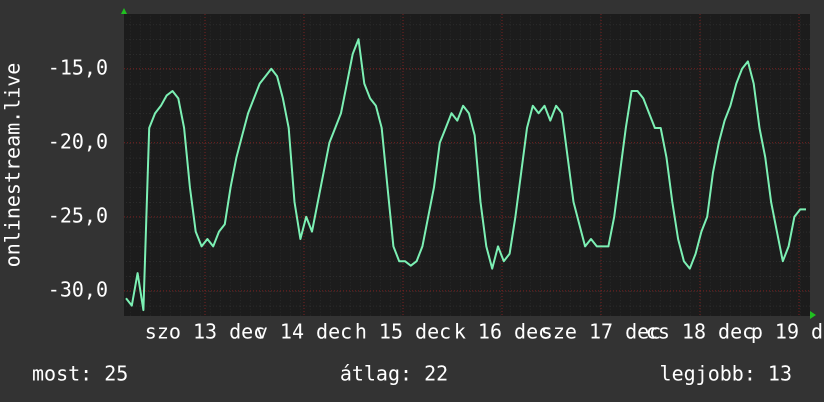 Image resolution: width=824 pixels, height=402 pixels. What do you see at coordinates (13, 165) in the screenshot?
I see `y-axis-label: onlinestream.live` at bounding box center [13, 165].